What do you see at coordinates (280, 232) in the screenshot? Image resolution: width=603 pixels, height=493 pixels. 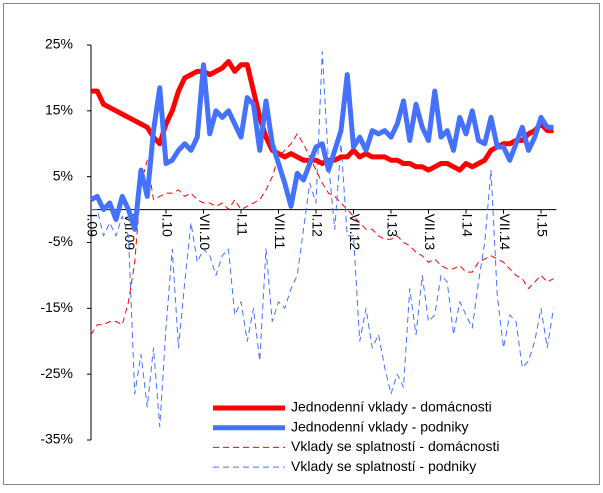 I see `x-tick-label: VII.11` at bounding box center [280, 232].